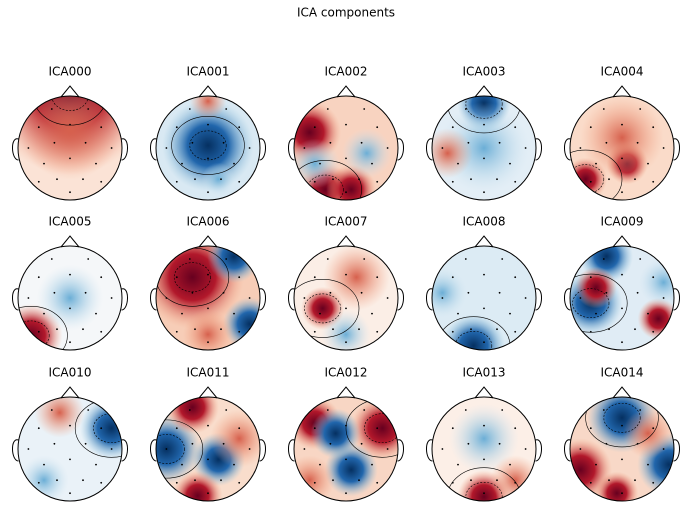 The image size is (692, 508). I want to click on right-ear, so click(676, 149).